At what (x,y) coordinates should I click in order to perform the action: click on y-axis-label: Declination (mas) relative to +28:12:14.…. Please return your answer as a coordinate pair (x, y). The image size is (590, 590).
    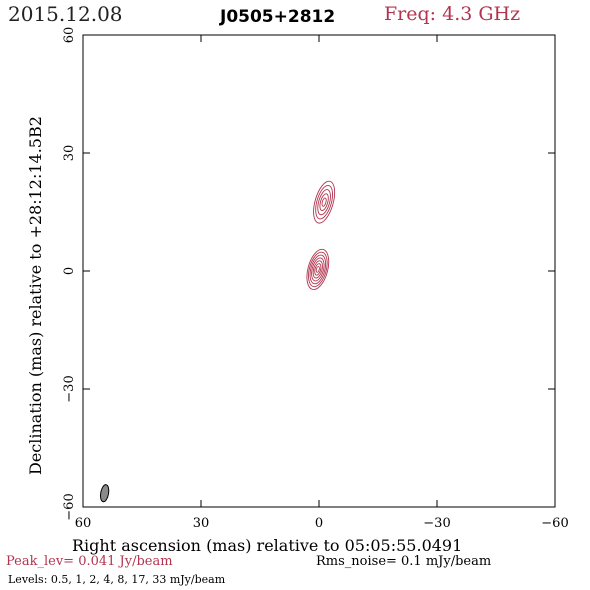
    Looking at the image, I should click on (35, 295).